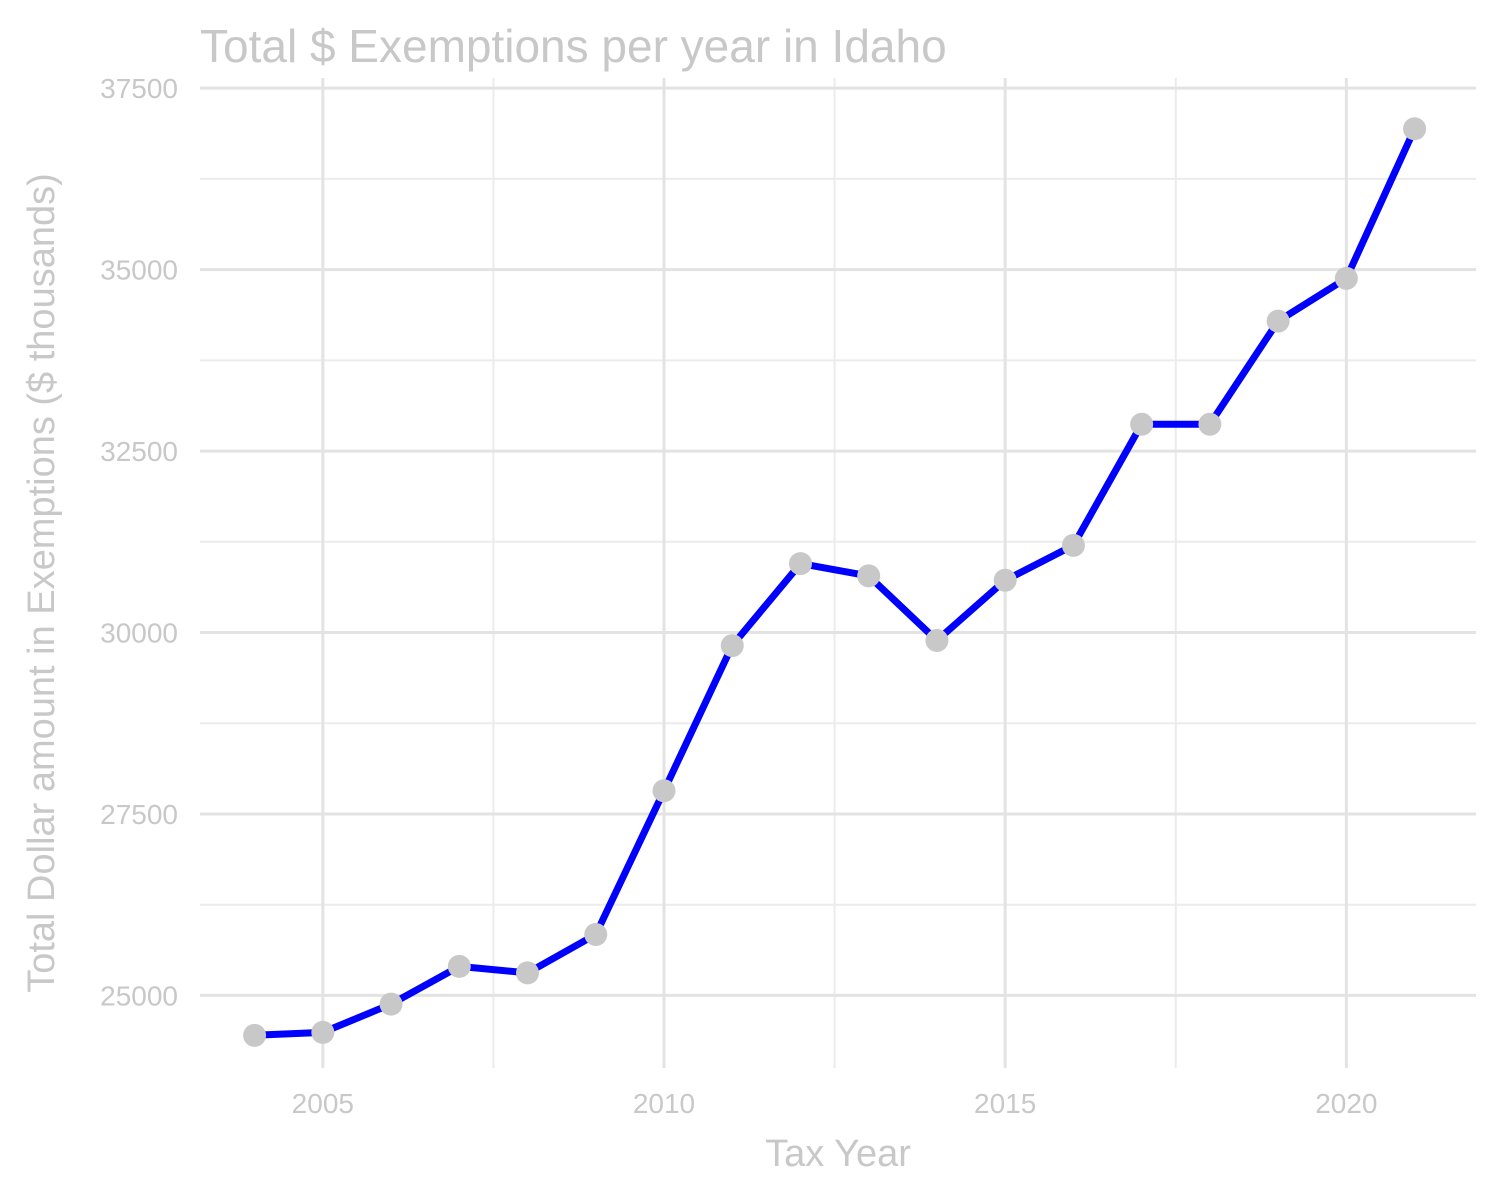  I want to click on x-tick-label: 2015, so click(1005, 1103).